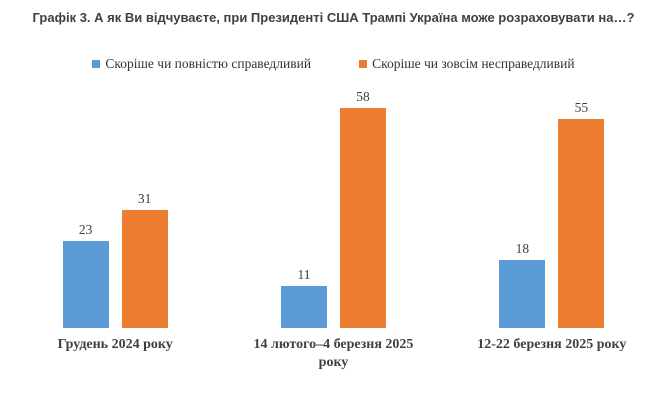 This screenshot has height=410, width=667. I want to click on bar-with-label: 58, so click(362, 208).